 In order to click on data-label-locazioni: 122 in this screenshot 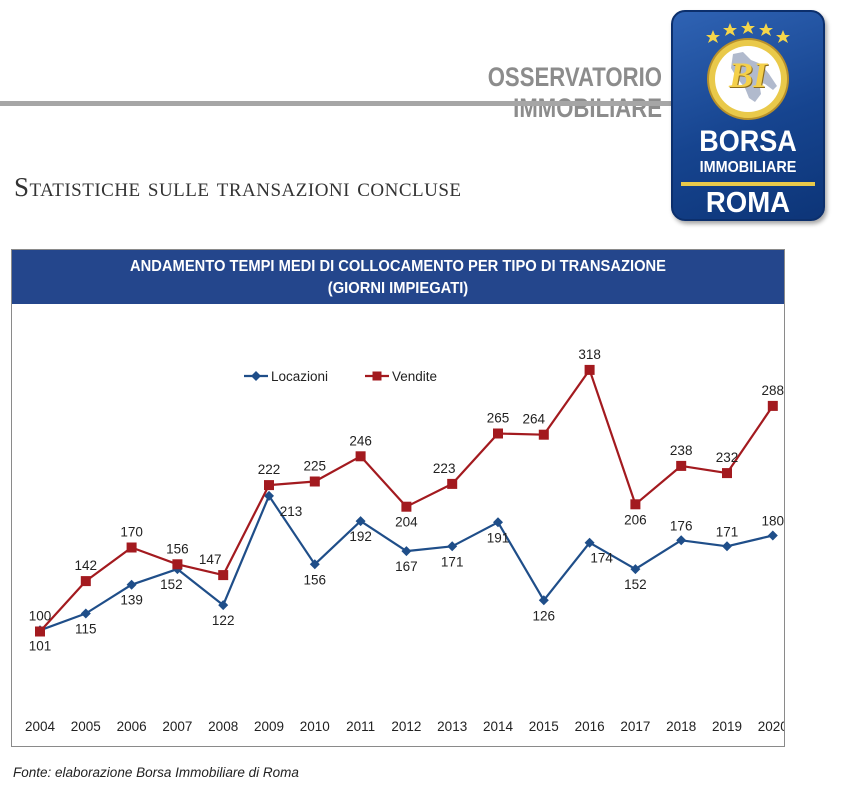, I will do `click(223, 620)`.